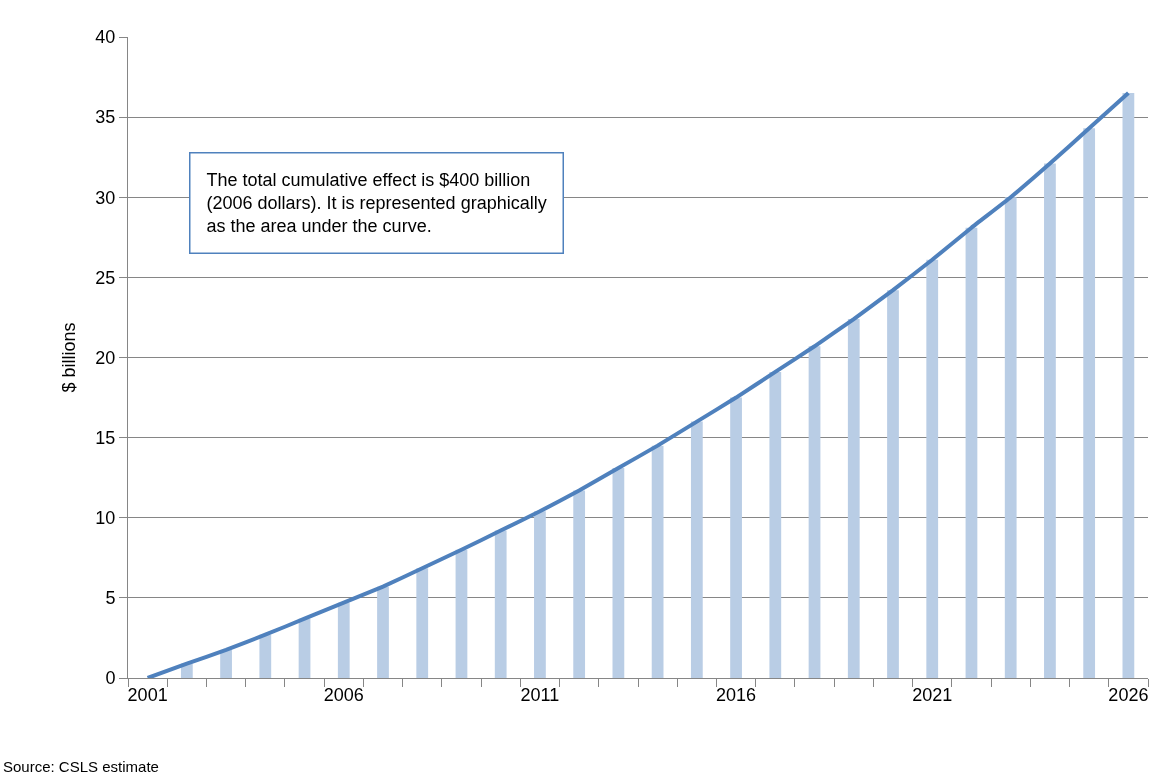  I want to click on y-tick-label: 30, so click(105, 197).